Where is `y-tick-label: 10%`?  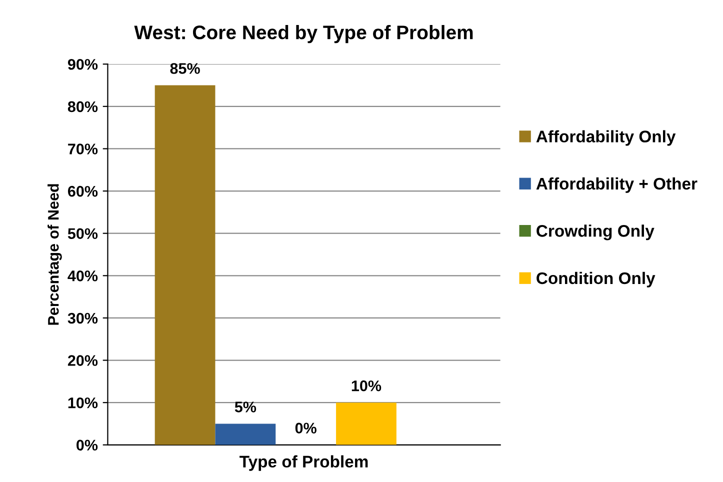
y-tick-label: 10% is located at coordinates (83, 402).